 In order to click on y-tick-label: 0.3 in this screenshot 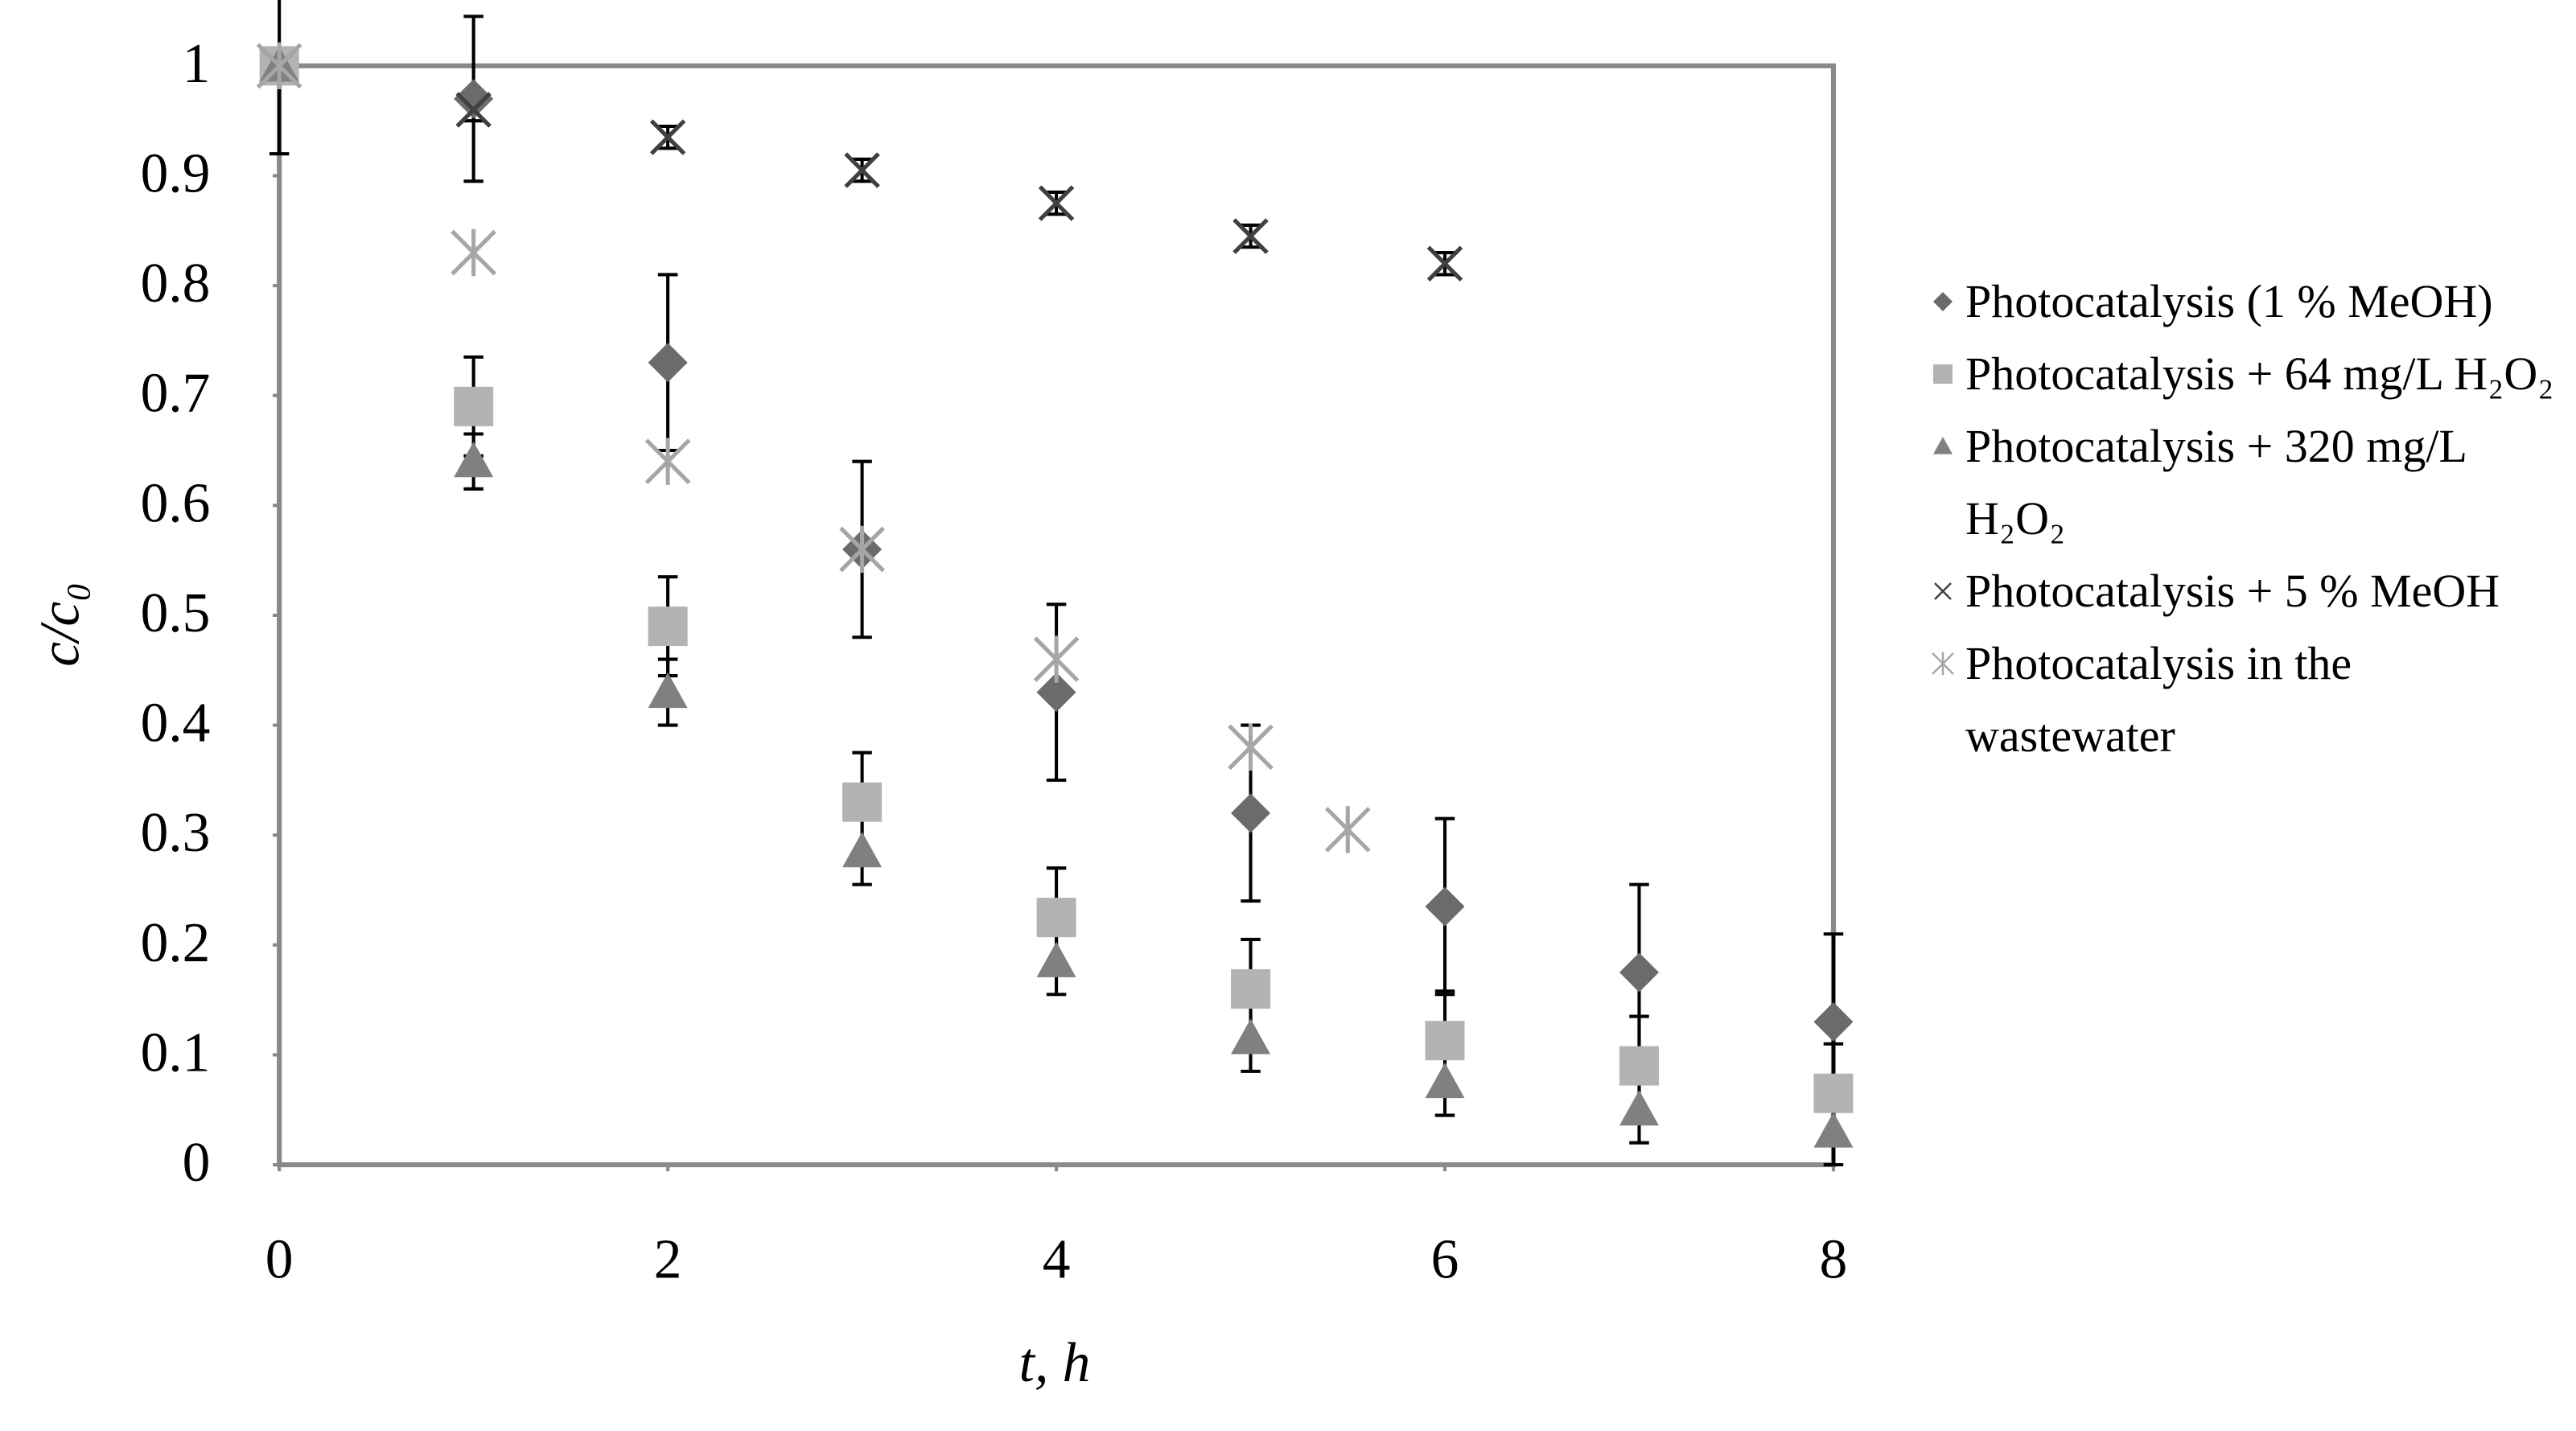, I will do `click(176, 833)`.